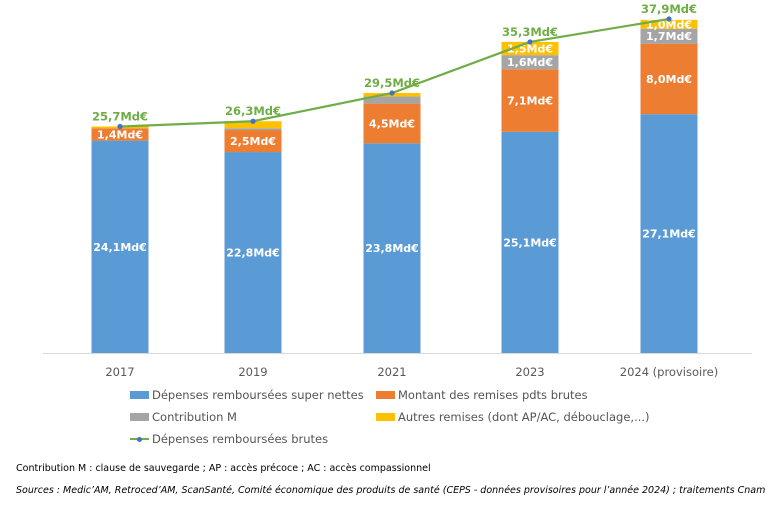 This screenshot has width=778, height=508. Describe the element at coordinates (385, 417) in the screenshot. I see `legend-swatch-yellow` at that location.